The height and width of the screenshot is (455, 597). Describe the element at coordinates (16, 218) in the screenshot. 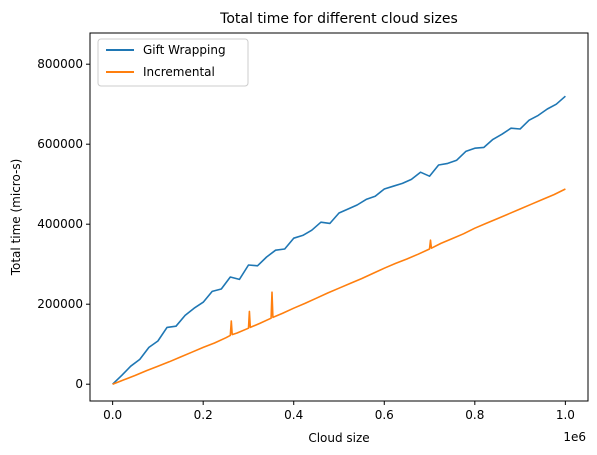

I see `y-axis-label: Total time (micro-s)` at that location.